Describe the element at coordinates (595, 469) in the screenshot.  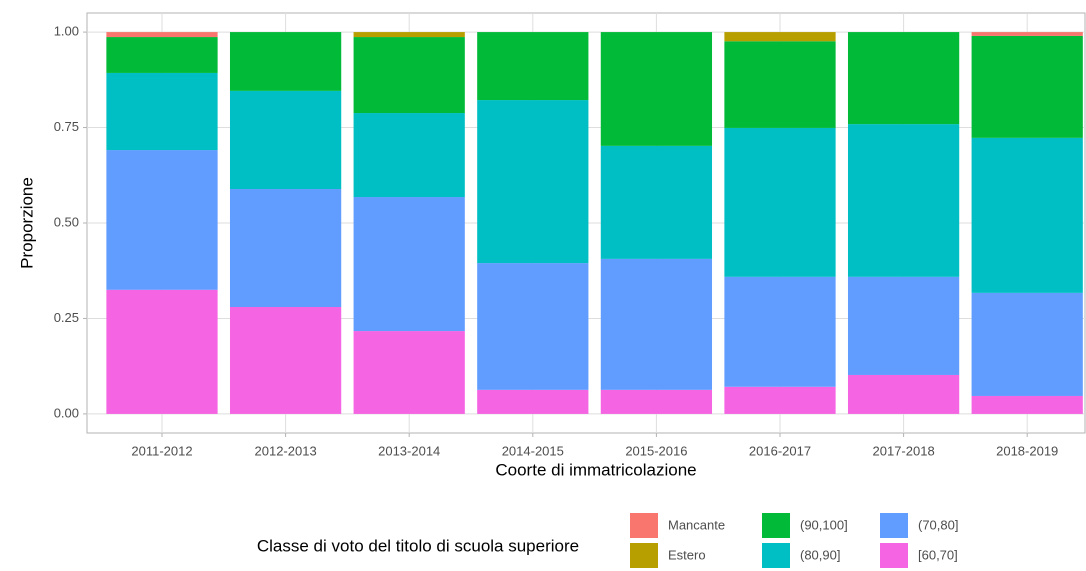
I see `x-axis-label: Coorte di immatricolazione` at that location.